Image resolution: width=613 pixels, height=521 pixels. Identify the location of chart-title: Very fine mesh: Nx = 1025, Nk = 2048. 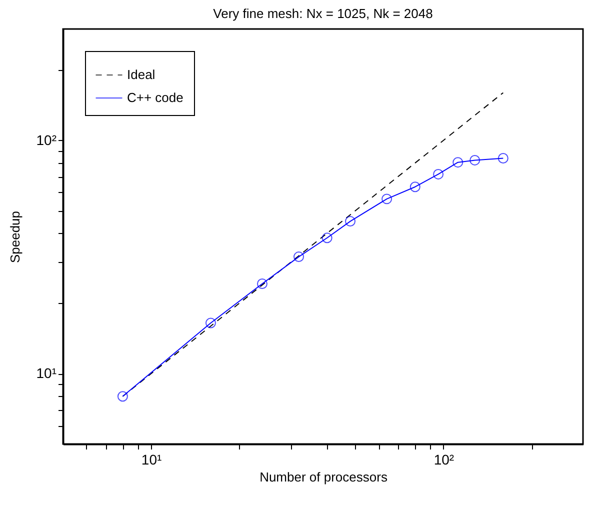
(323, 13).